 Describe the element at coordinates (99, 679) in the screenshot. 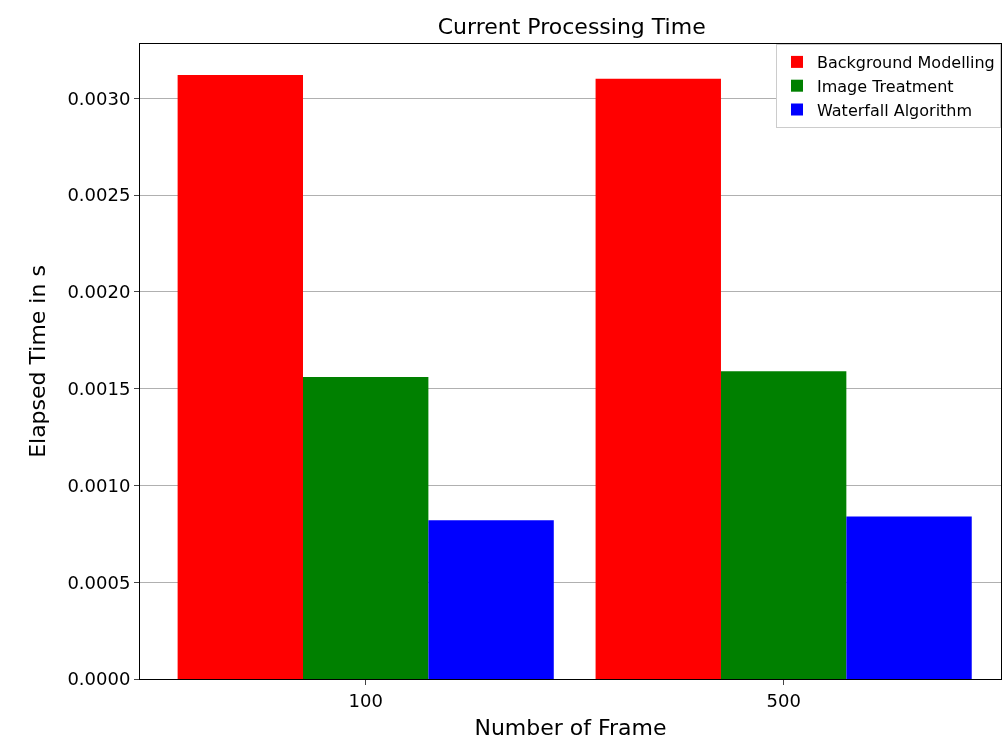

I see `y-tick-label: 0.0000` at that location.